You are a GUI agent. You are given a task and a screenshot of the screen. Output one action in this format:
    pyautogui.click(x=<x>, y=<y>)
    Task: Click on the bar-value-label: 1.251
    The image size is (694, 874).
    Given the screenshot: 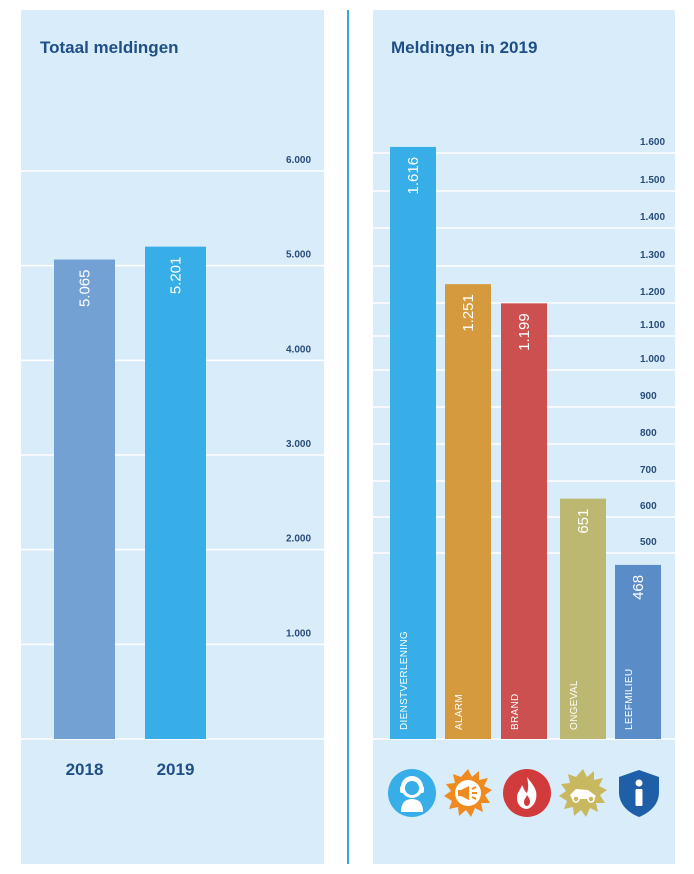 What is the action you would take?
    pyautogui.click(x=468, y=313)
    